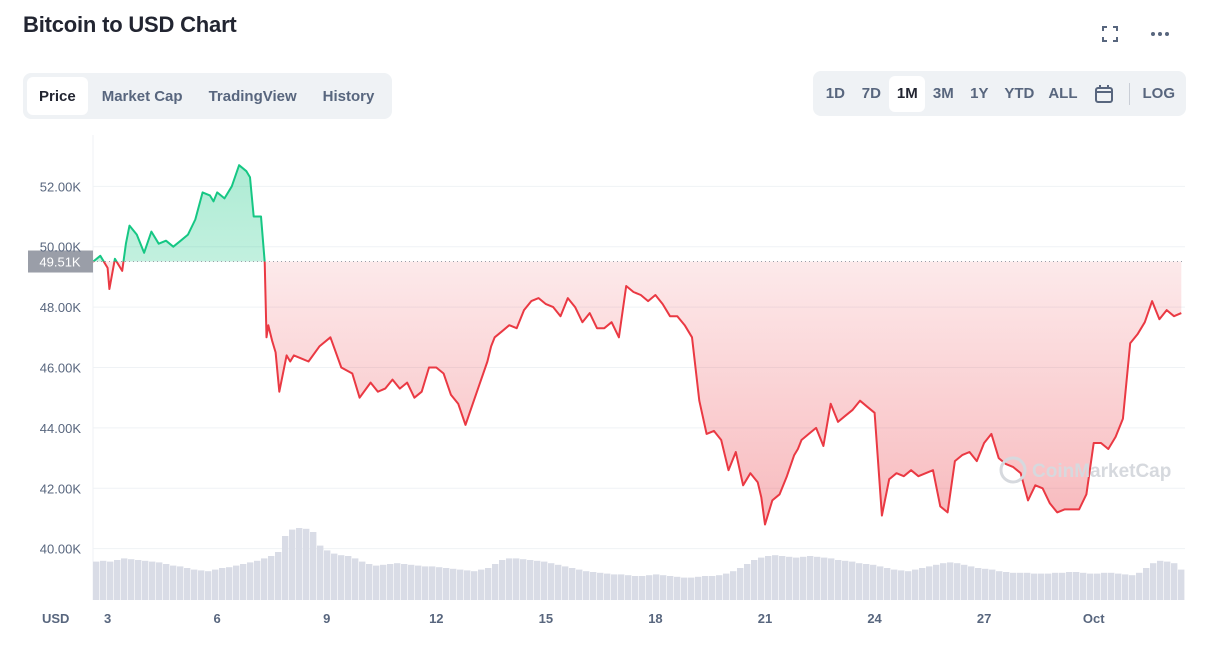 Image resolution: width=1216 pixels, height=654 pixels. I want to click on range-7d: 7D, so click(871, 93).